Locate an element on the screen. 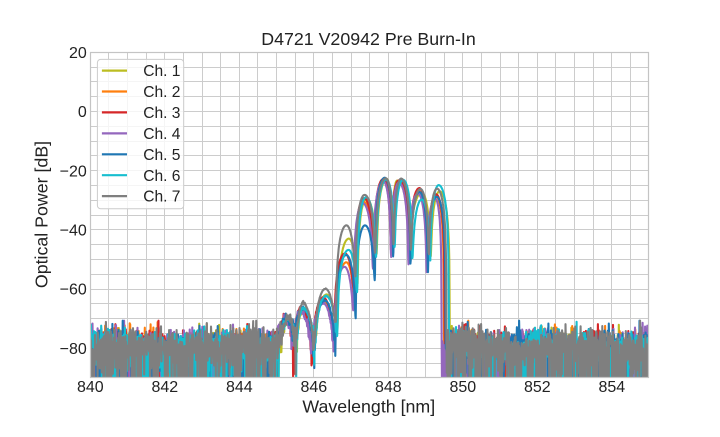  svg-text: 20 is located at coordinates (78, 53).